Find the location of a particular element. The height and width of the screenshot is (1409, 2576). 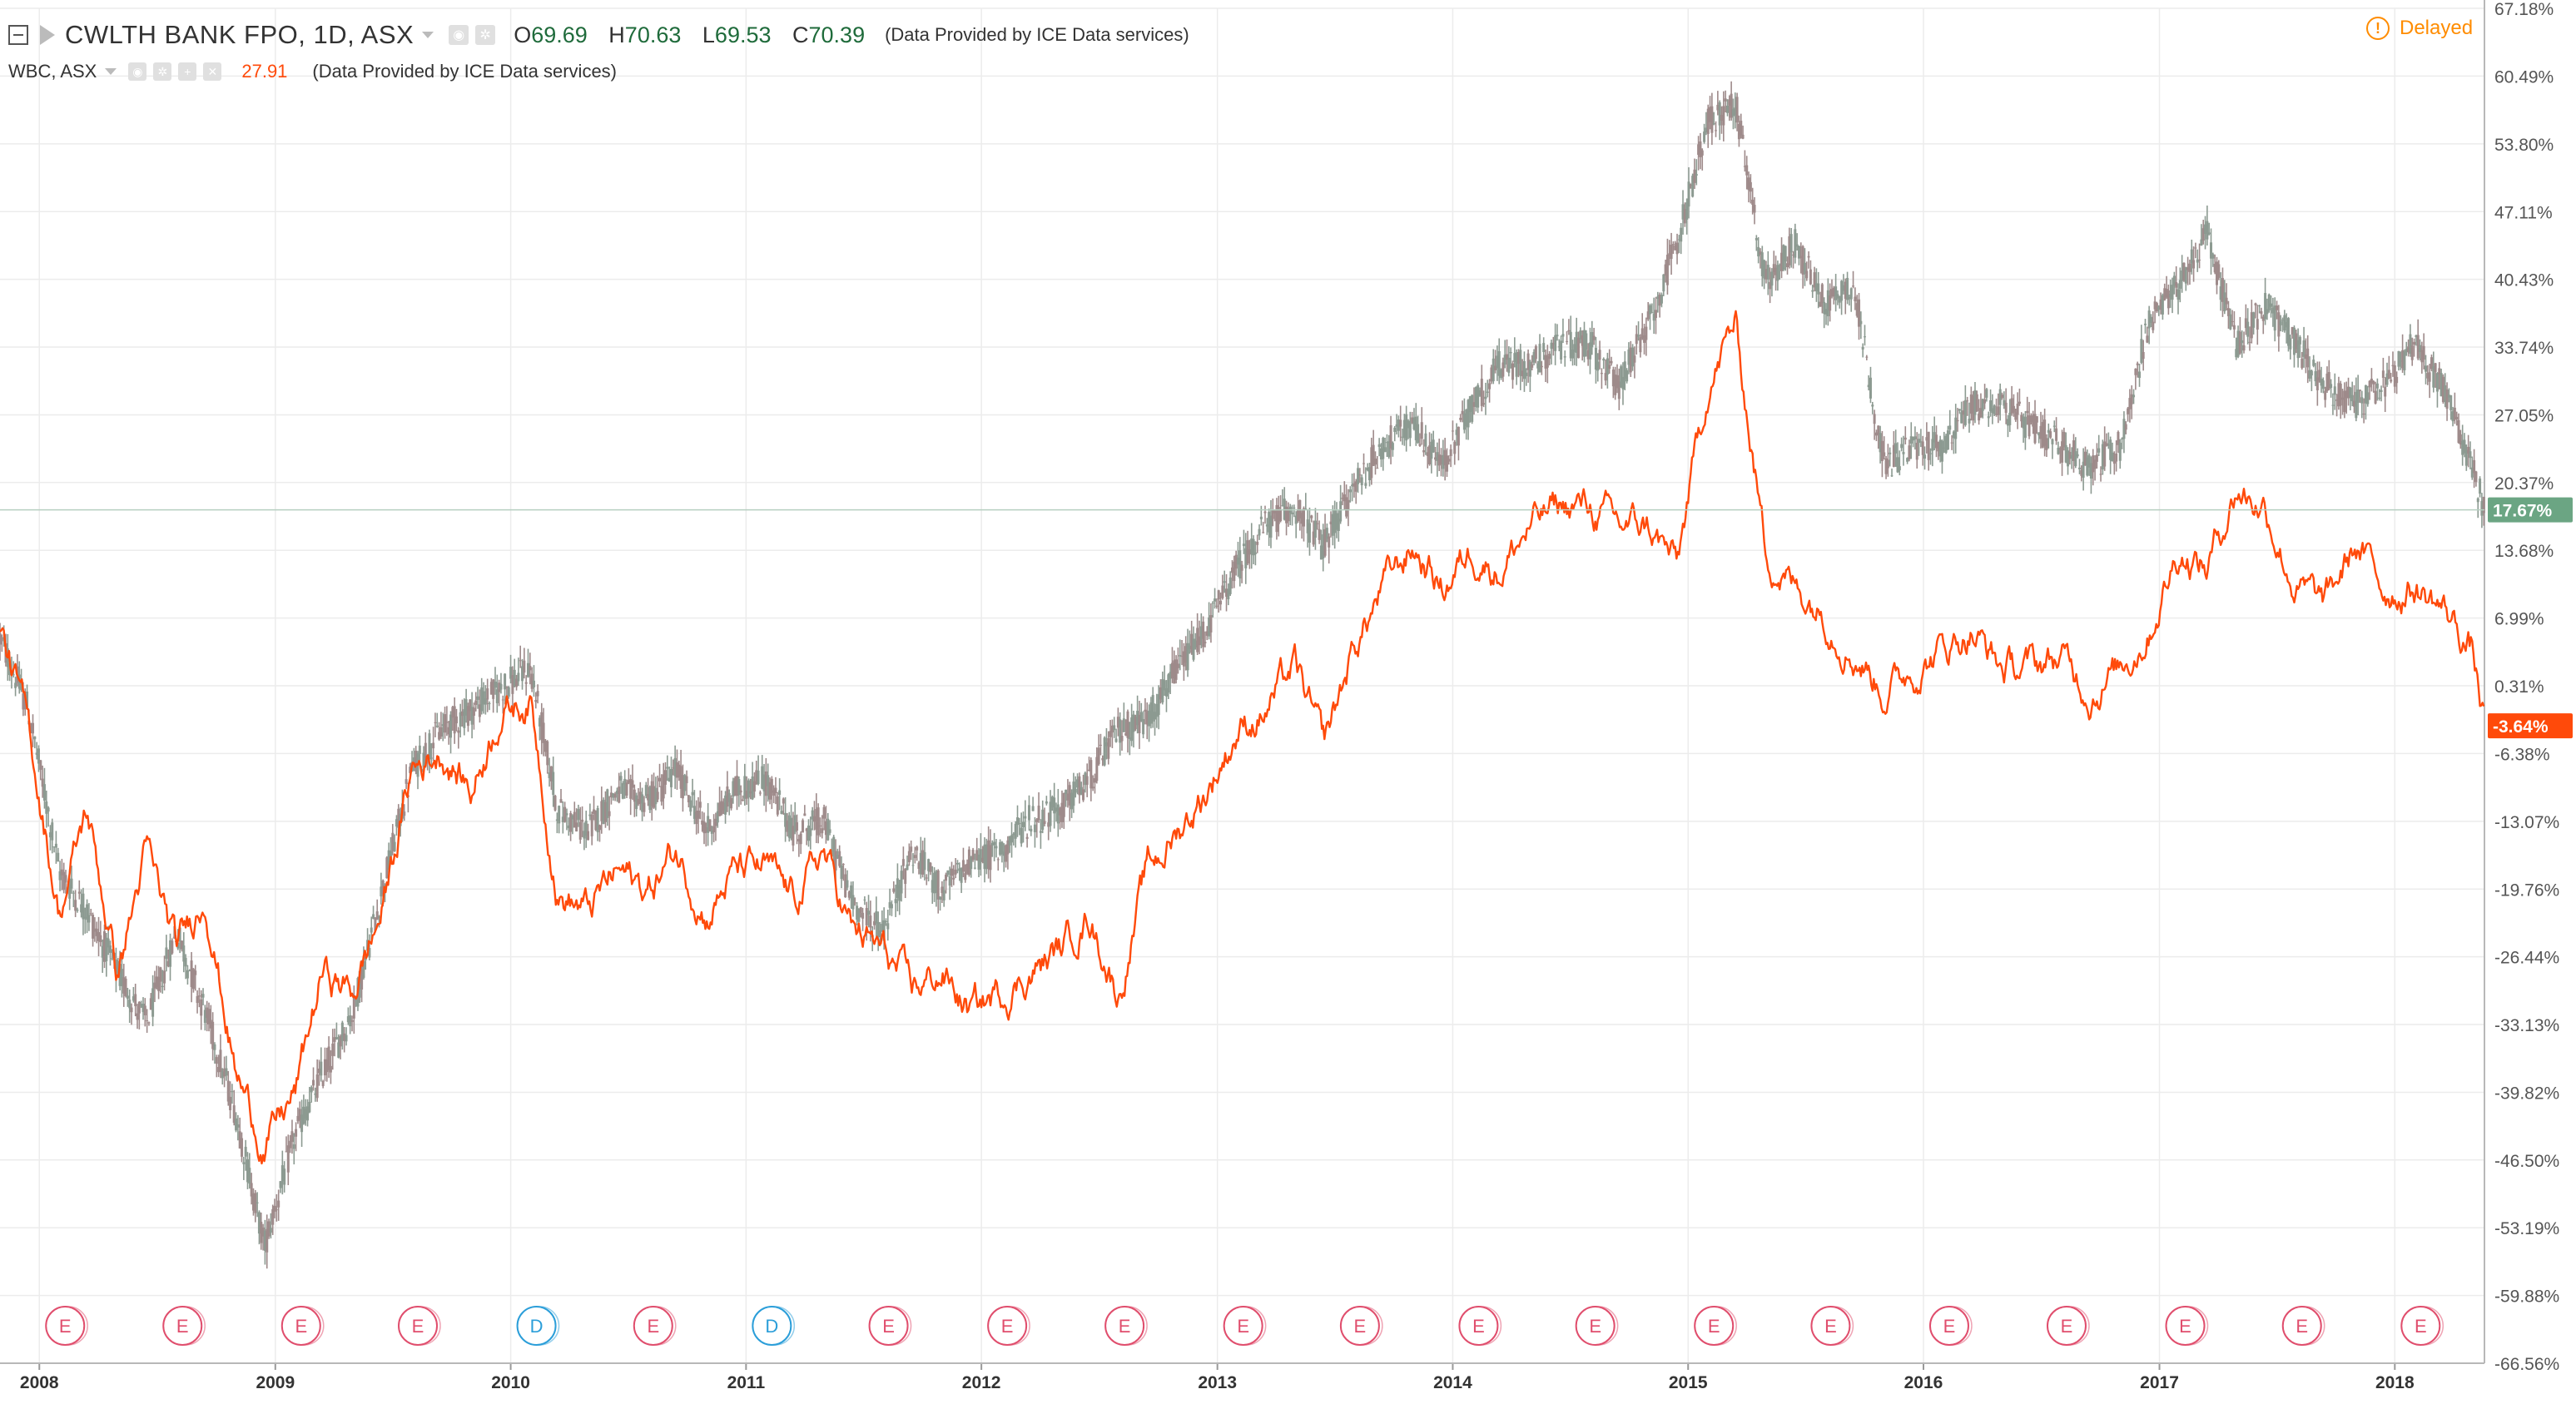

delayed-status: ! Delayed is located at coordinates (2419, 29).